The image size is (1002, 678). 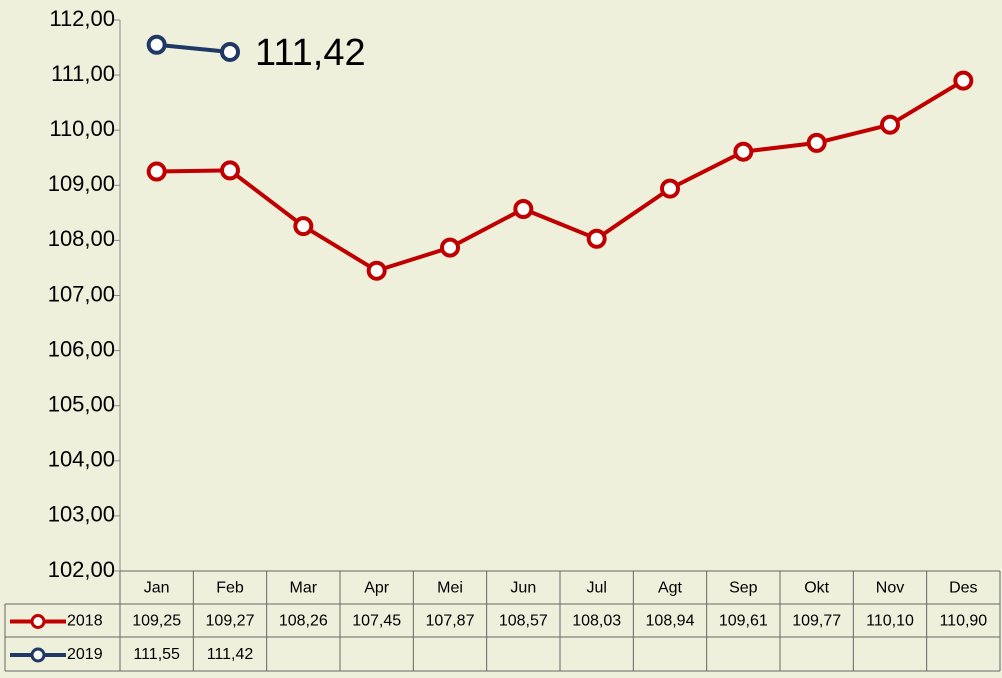 What do you see at coordinates (743, 621) in the screenshot?
I see `table-value: 109,61` at bounding box center [743, 621].